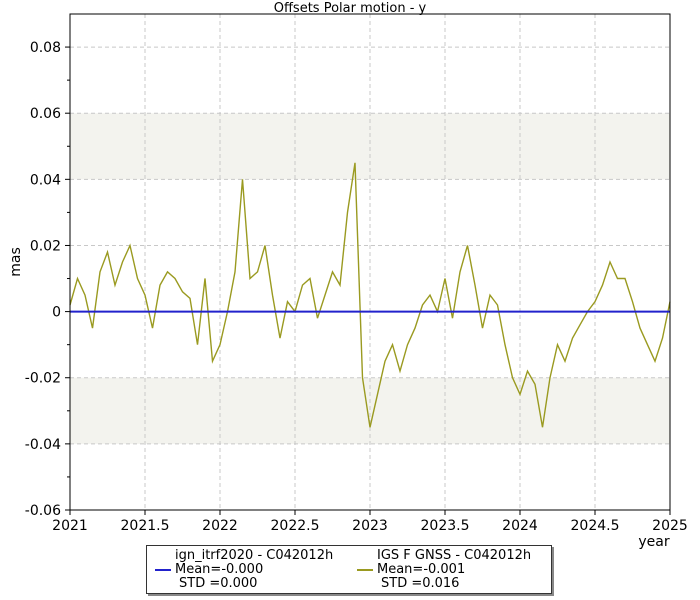 Image resolution: width=700 pixels, height=600 pixels. Describe the element at coordinates (56, 313) in the screenshot. I see `y-tick-label: 0` at that location.